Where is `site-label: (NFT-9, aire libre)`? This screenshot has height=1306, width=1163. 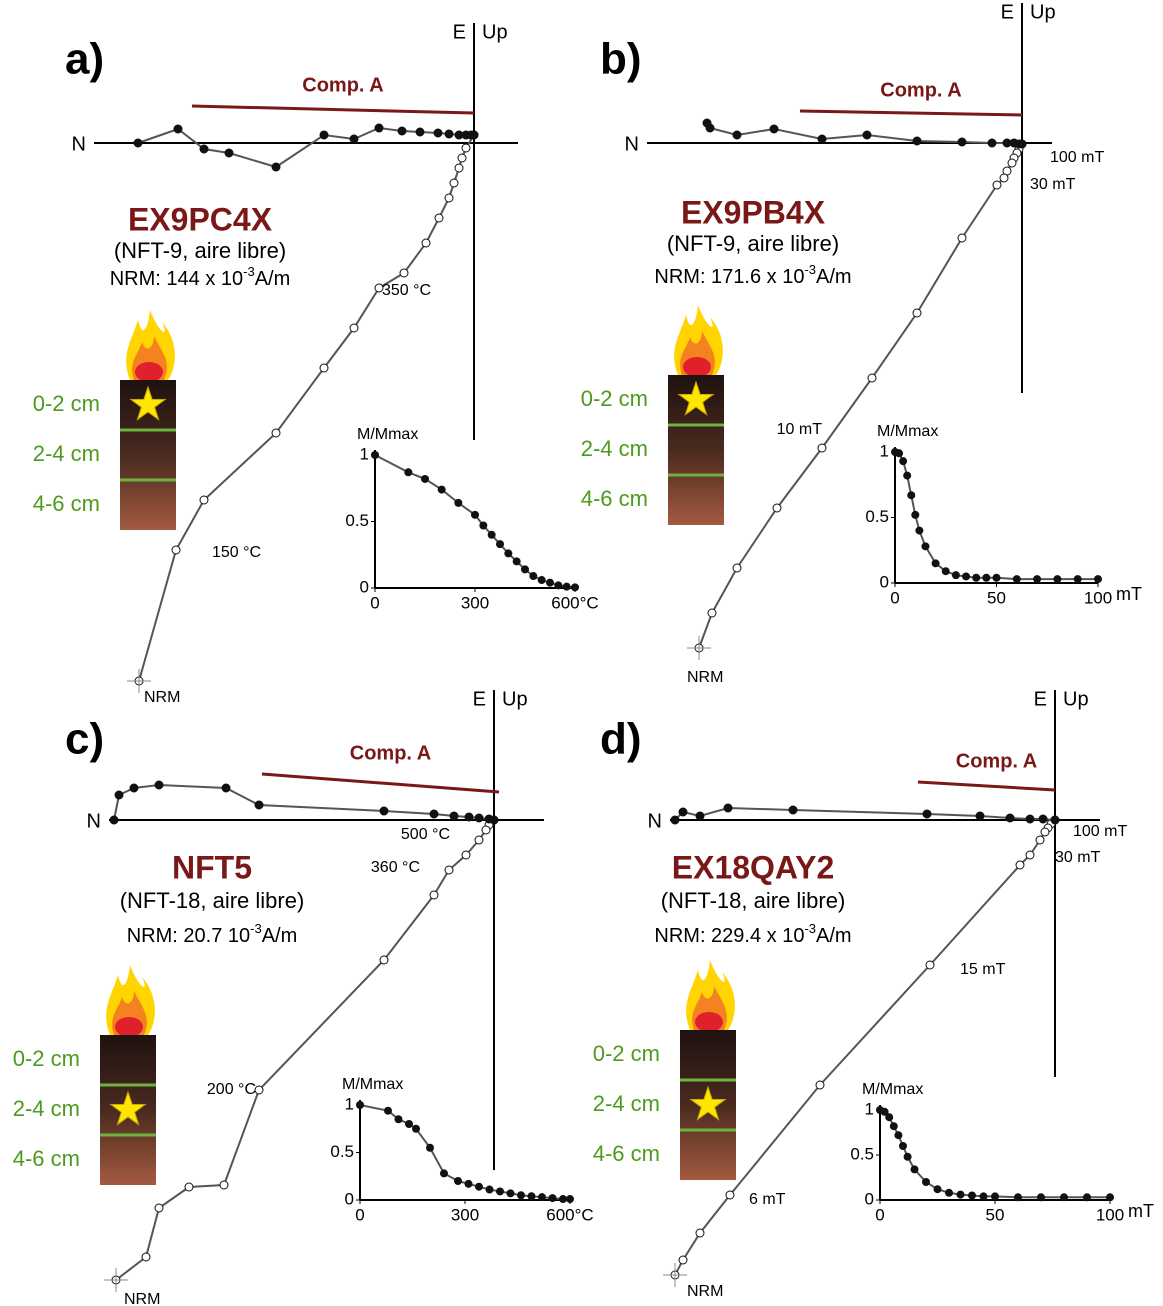 site-label: (NFT-9, aire libre) is located at coordinates (753, 243).